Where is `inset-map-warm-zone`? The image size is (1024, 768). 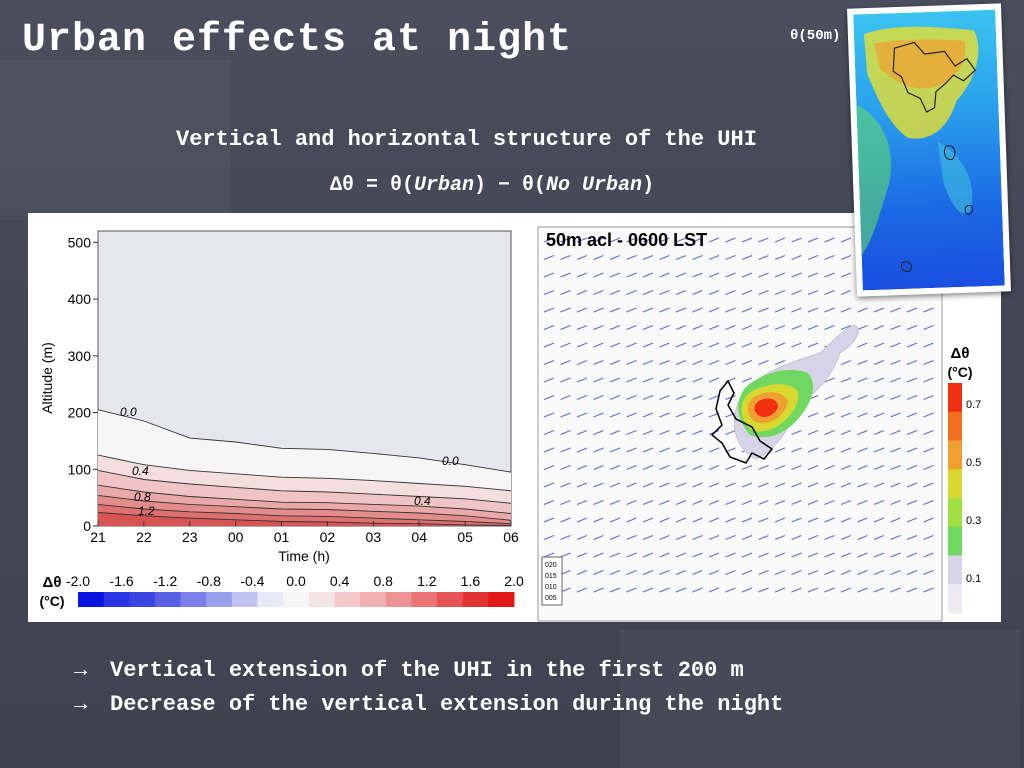
inset-map-warm-zone is located at coordinates (955, 177).